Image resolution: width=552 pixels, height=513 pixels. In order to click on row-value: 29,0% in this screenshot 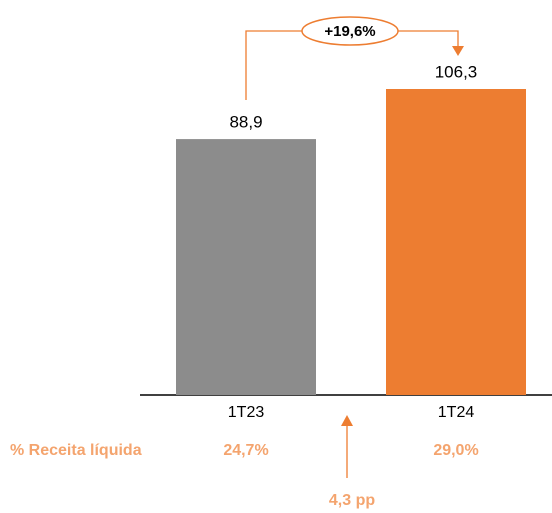, I will do `click(455, 450)`.